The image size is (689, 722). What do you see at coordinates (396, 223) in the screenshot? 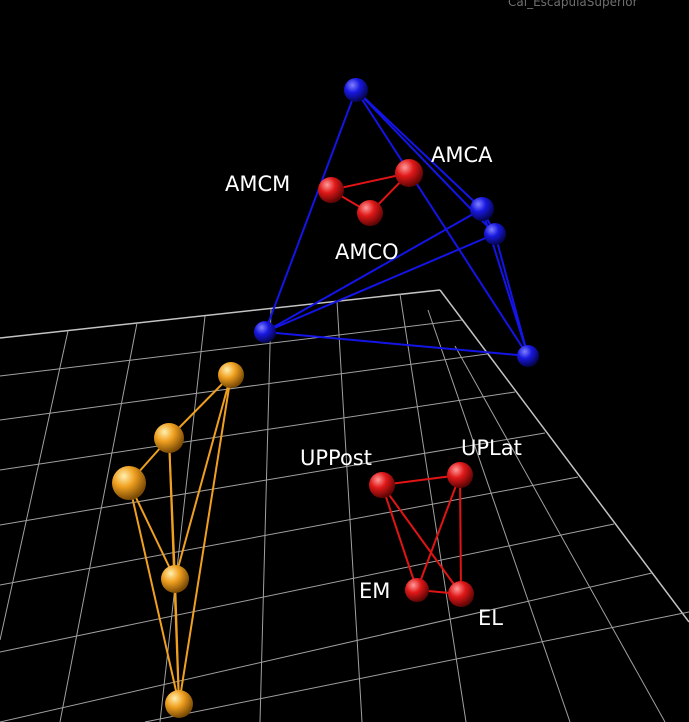
I see `blue-cluster-links` at bounding box center [396, 223].